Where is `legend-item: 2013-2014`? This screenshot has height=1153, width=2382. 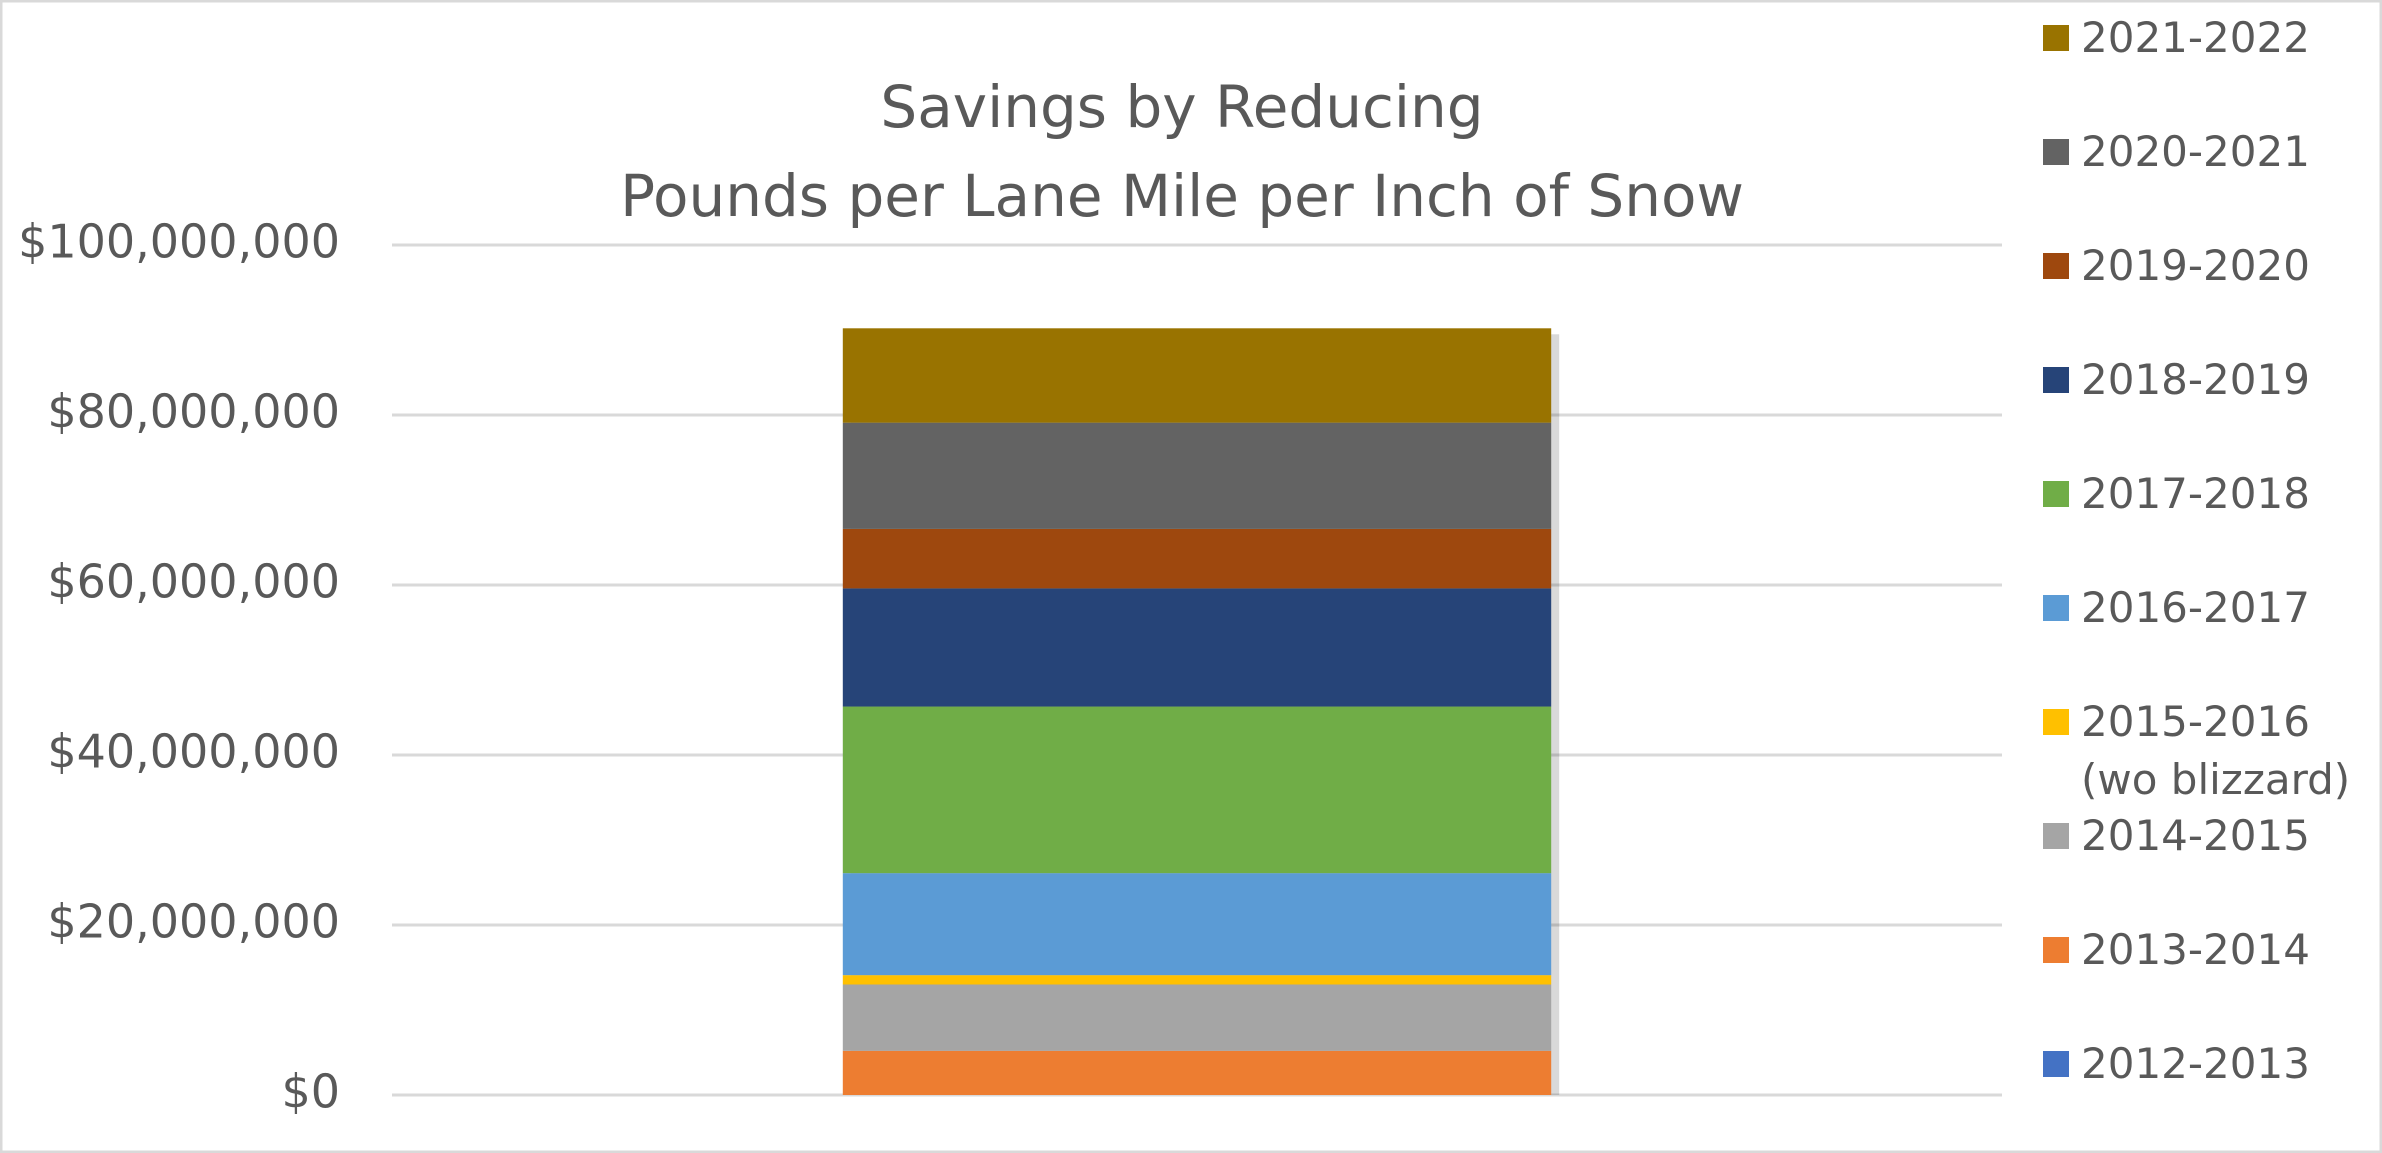
legend-item: 2013-2014 is located at coordinates (2208, 950).